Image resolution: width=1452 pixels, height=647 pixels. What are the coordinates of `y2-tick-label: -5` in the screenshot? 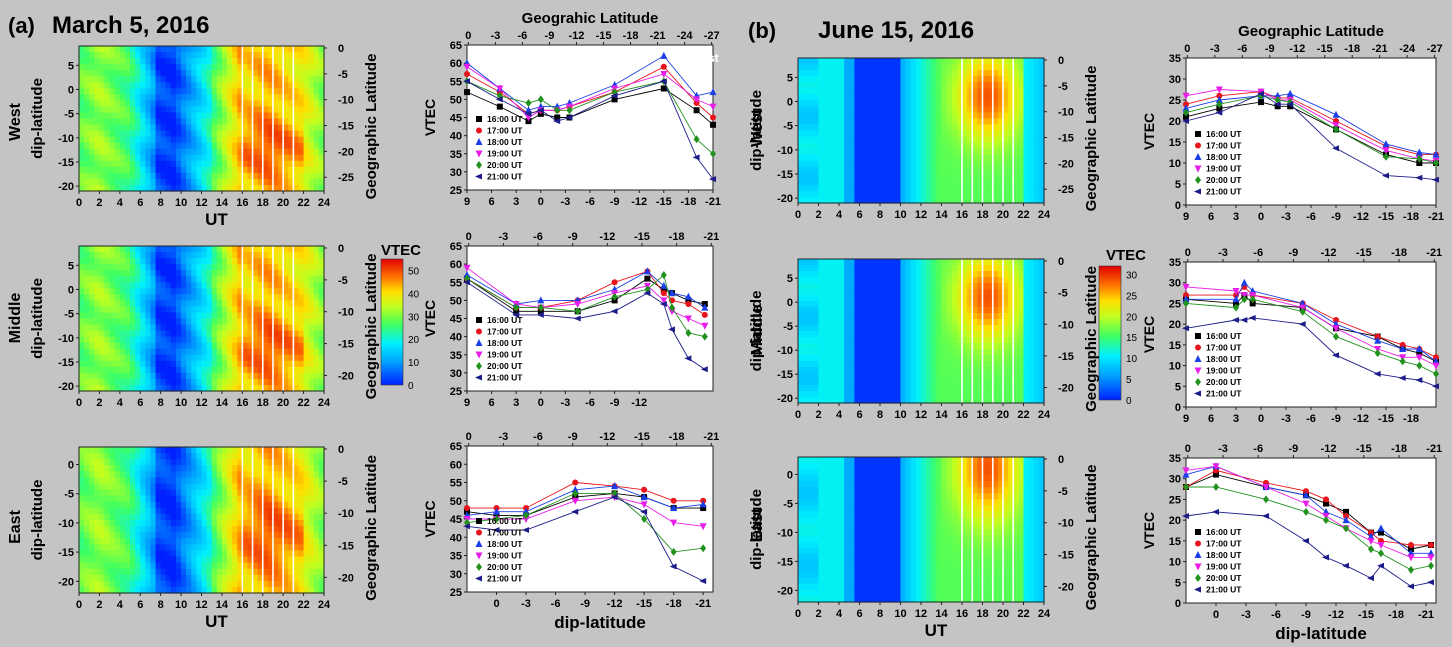 It's located at (343, 281).